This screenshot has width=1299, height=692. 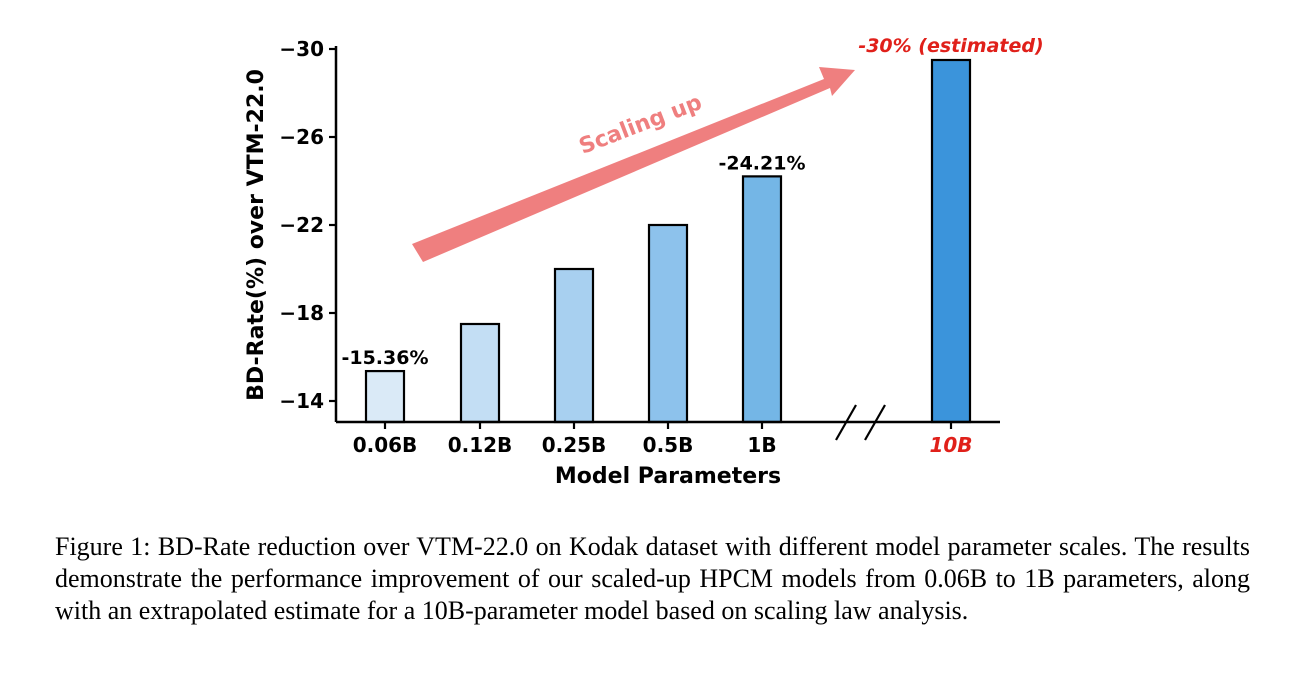 What do you see at coordinates (385, 396) in the screenshot?
I see `bar-0.06B` at bounding box center [385, 396].